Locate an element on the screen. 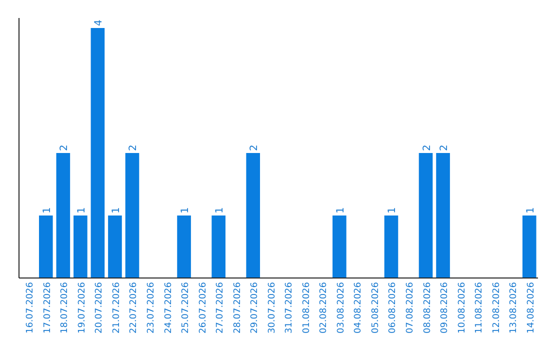 This screenshot has width=540, height=340. x-tick-label: 16.07.2026 is located at coordinates (31, 308).